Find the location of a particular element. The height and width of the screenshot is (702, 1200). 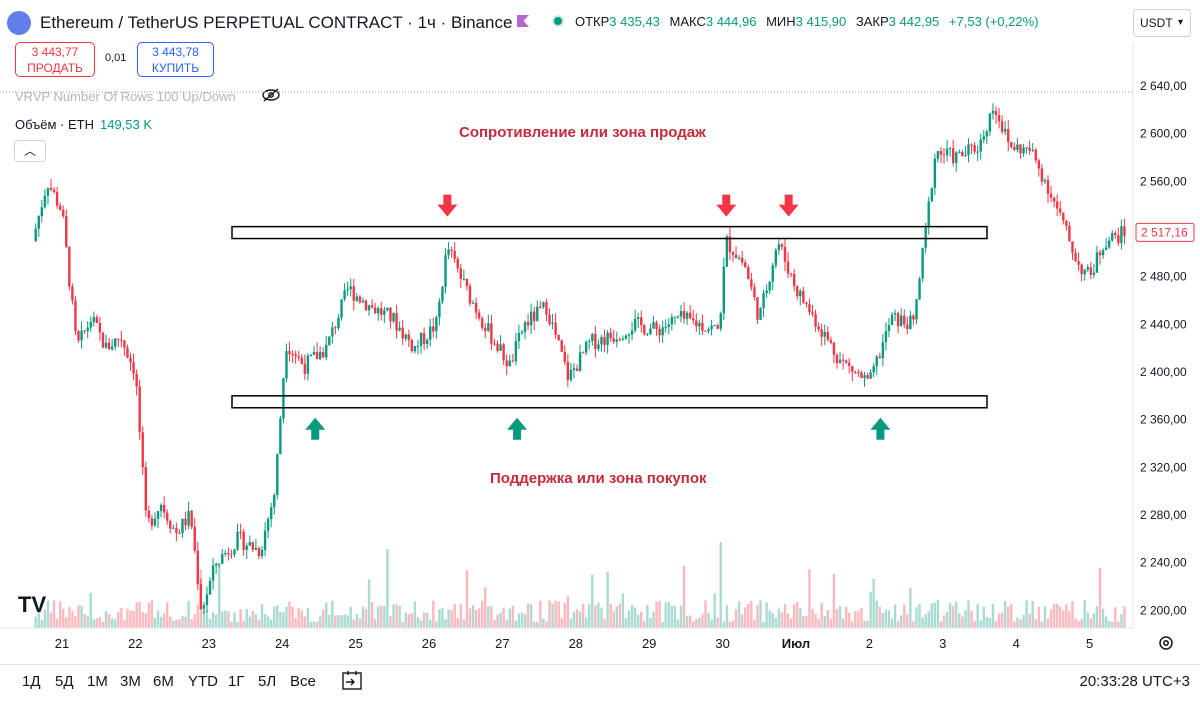

range-button: 6М is located at coordinates (163, 681).